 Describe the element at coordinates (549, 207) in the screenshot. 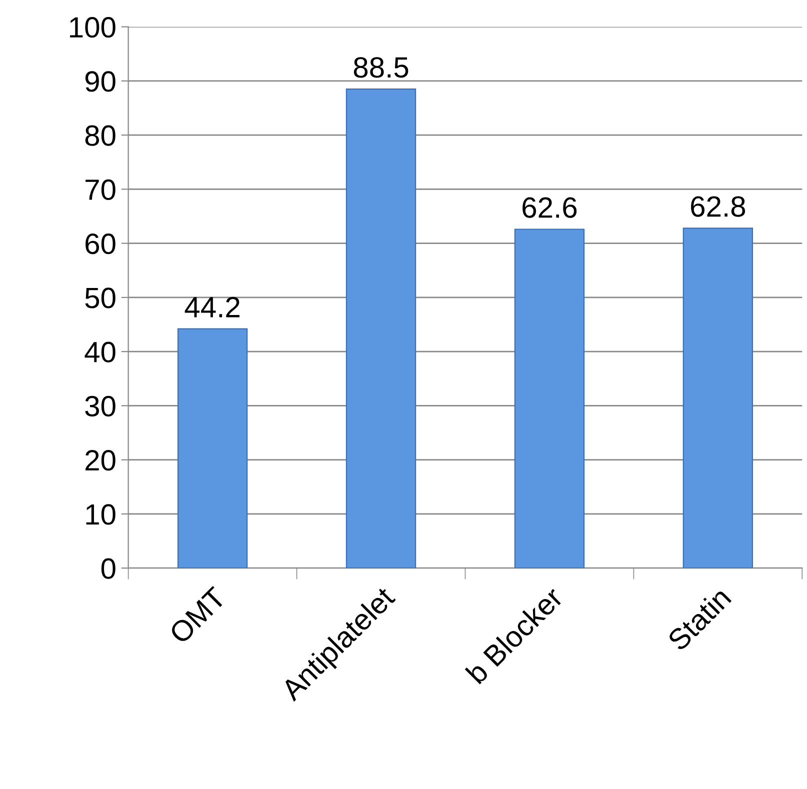

I see `data-label: 62.6` at that location.